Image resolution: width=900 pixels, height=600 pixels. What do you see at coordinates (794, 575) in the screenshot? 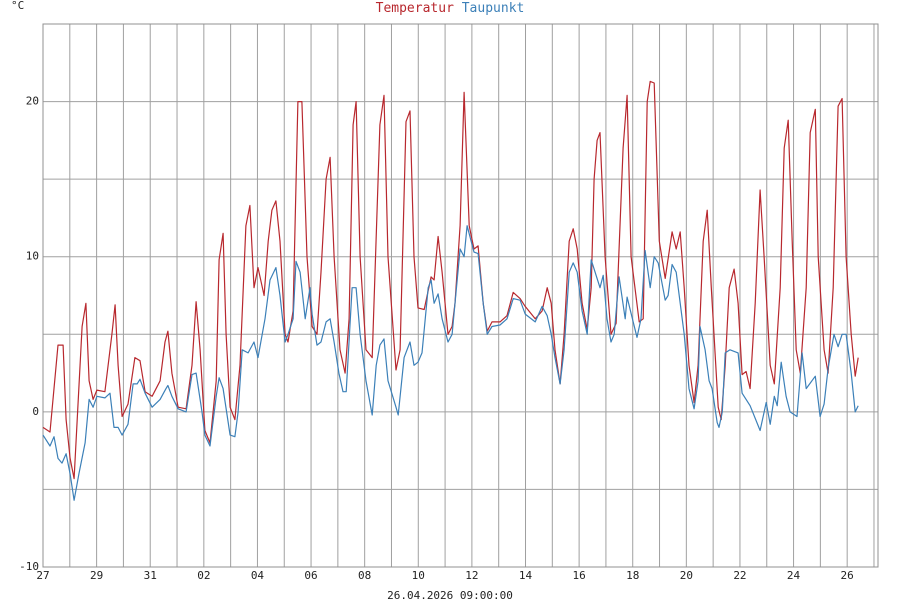
I see `x-tick-label: 24` at bounding box center [794, 575].